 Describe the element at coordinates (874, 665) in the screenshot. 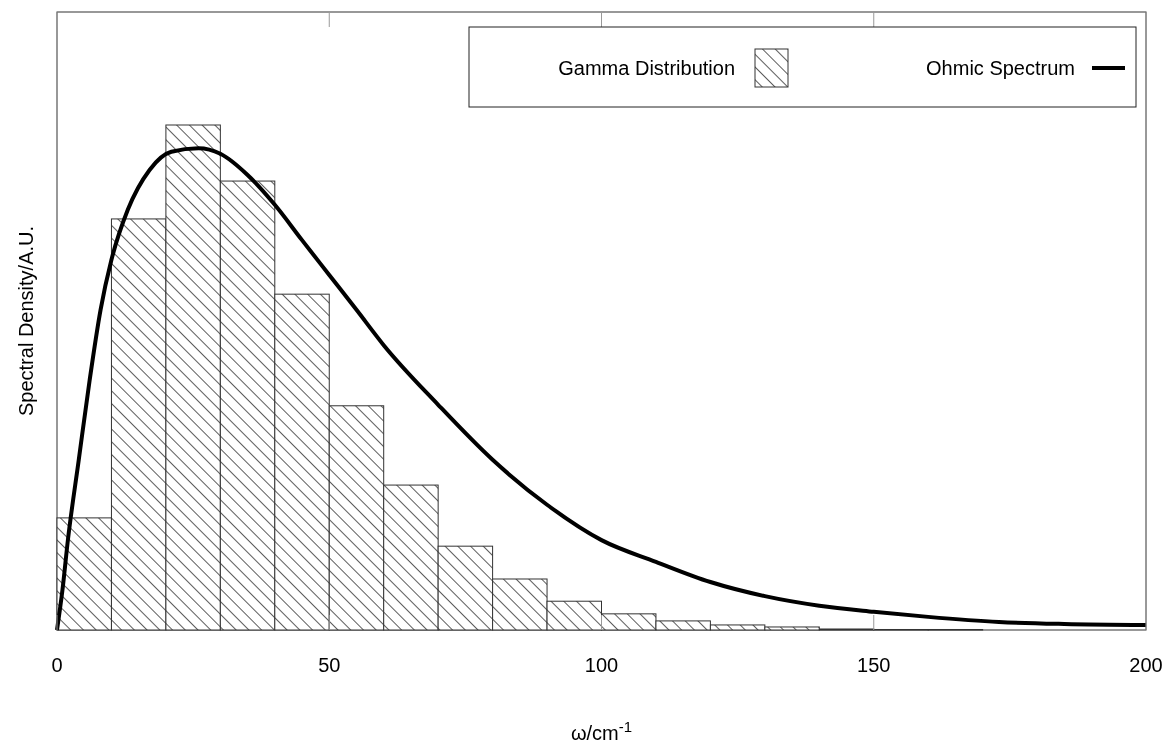

I see `x-tick-label: 150` at that location.